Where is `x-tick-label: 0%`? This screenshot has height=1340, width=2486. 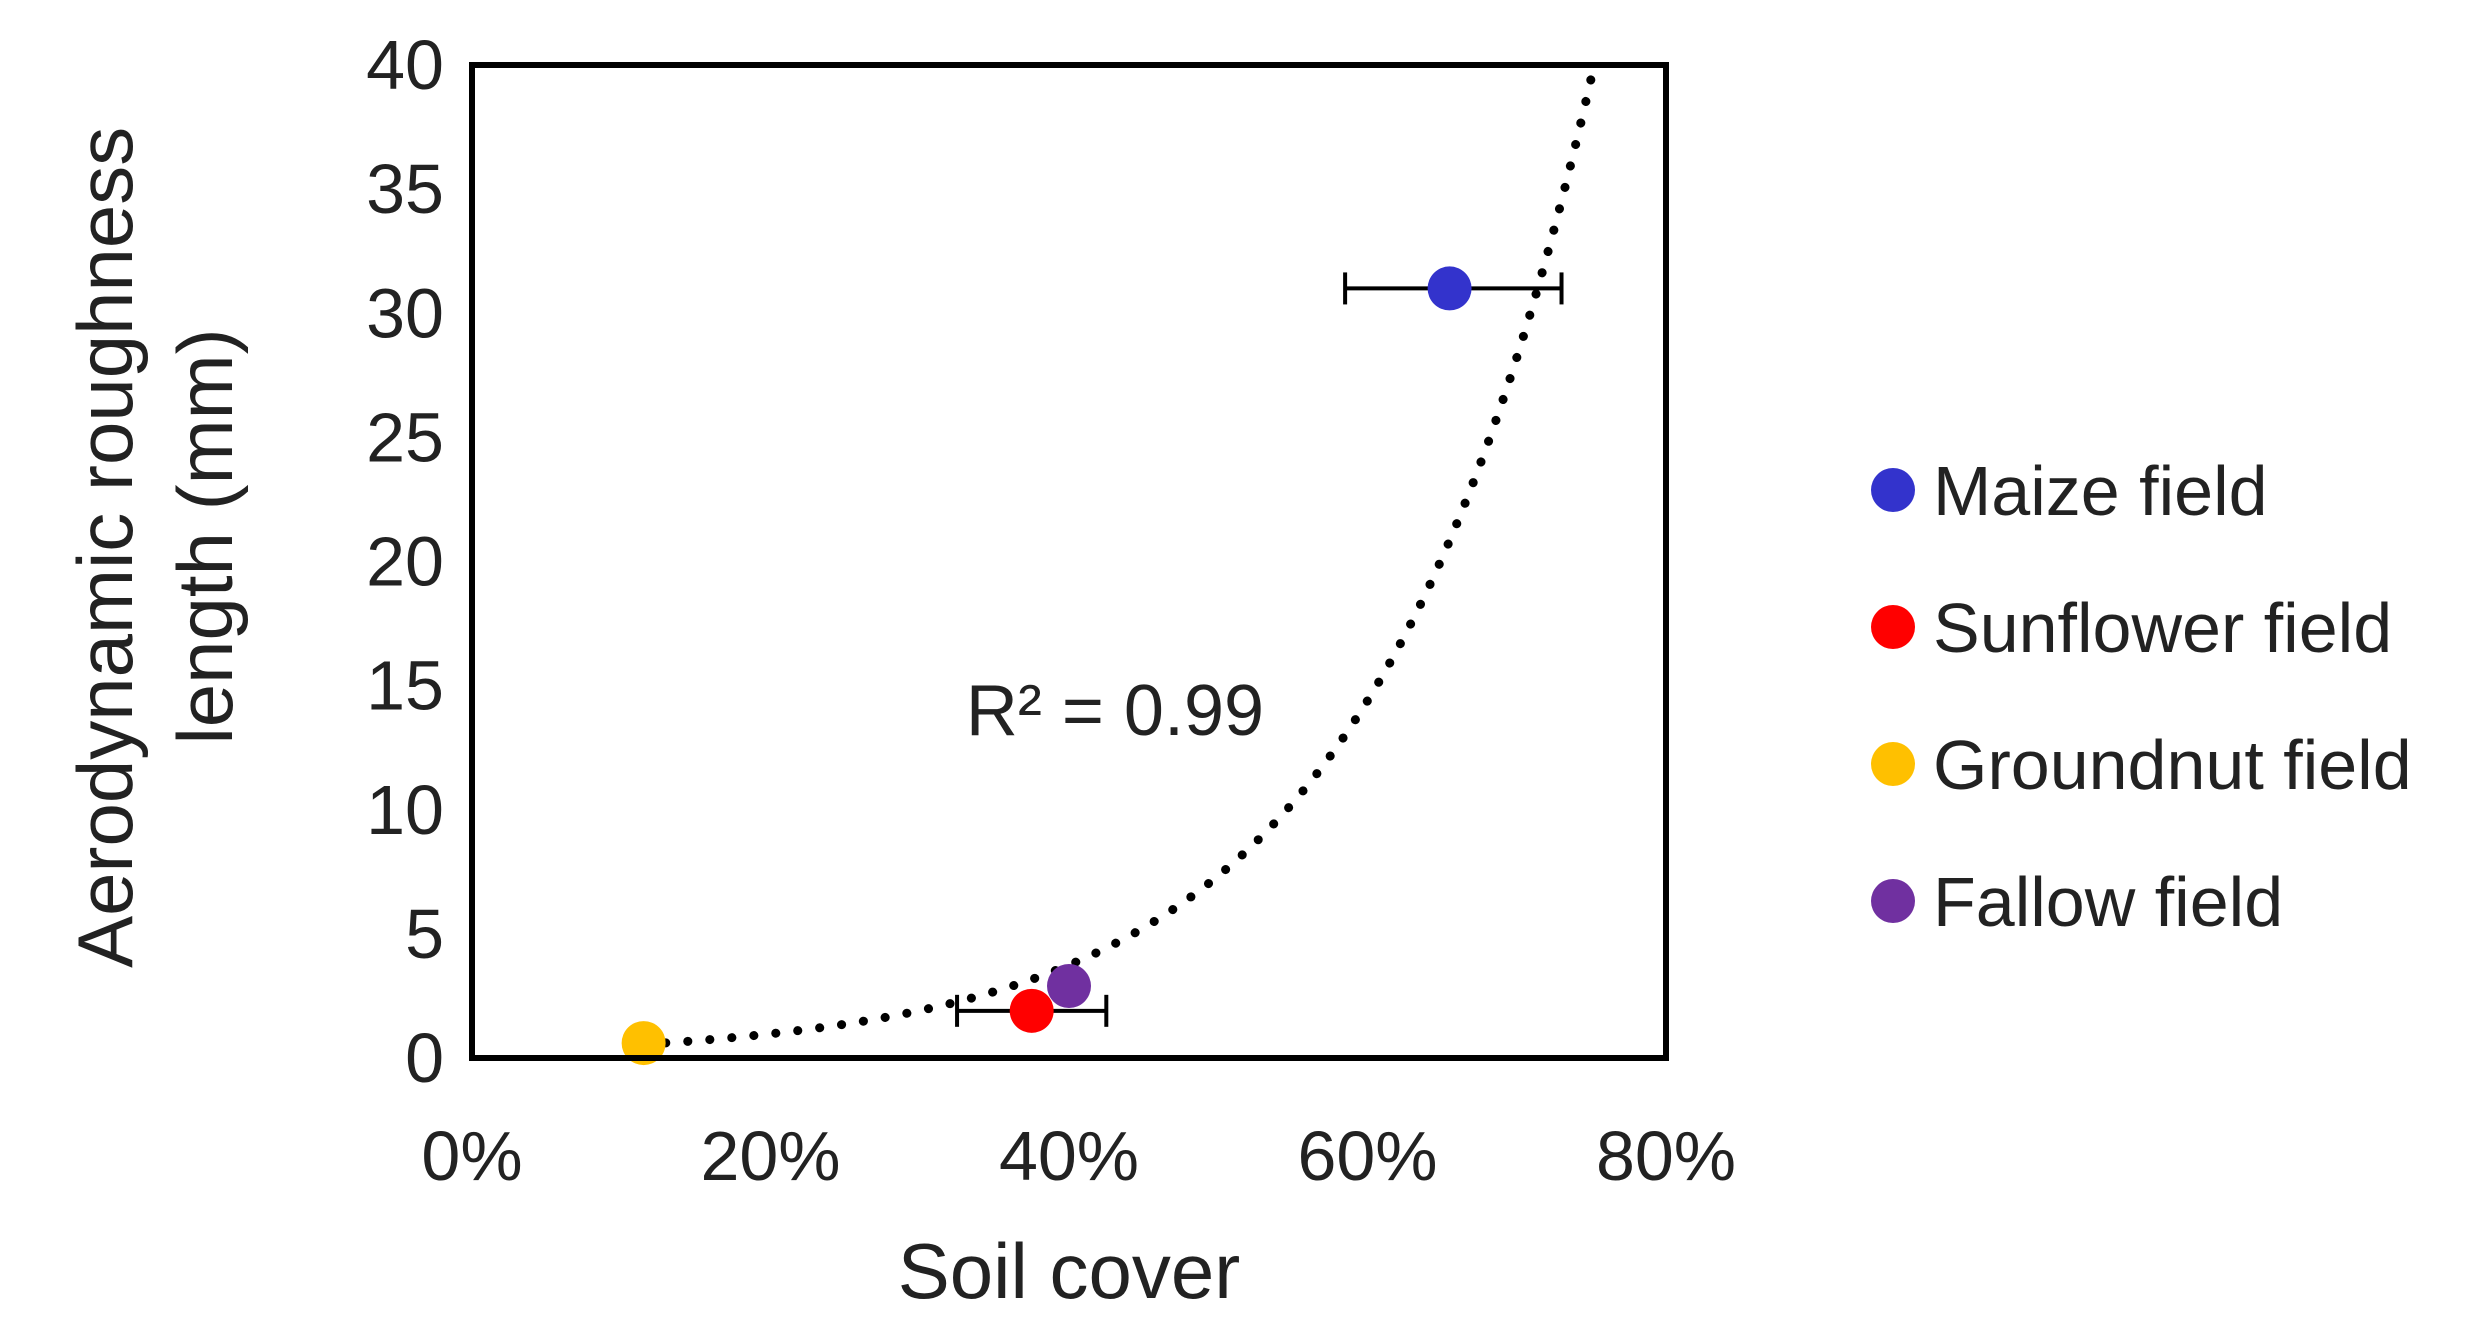 x-tick-label: 0% is located at coordinates (471, 1156).